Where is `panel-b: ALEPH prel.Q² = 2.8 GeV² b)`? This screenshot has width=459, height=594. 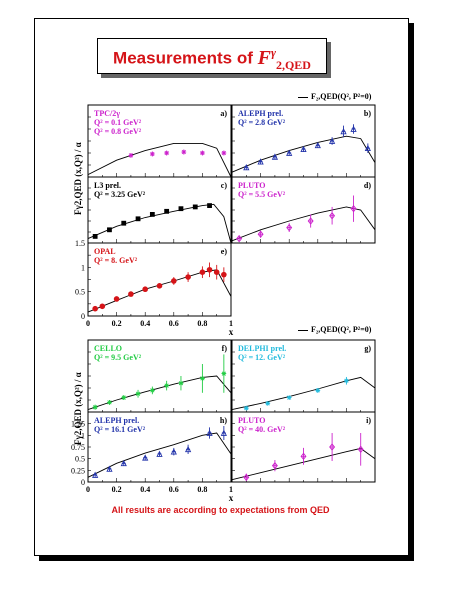 panel-b: ALEPH prel.Q² = 2.8 GeV² b) is located at coordinates (303, 141).